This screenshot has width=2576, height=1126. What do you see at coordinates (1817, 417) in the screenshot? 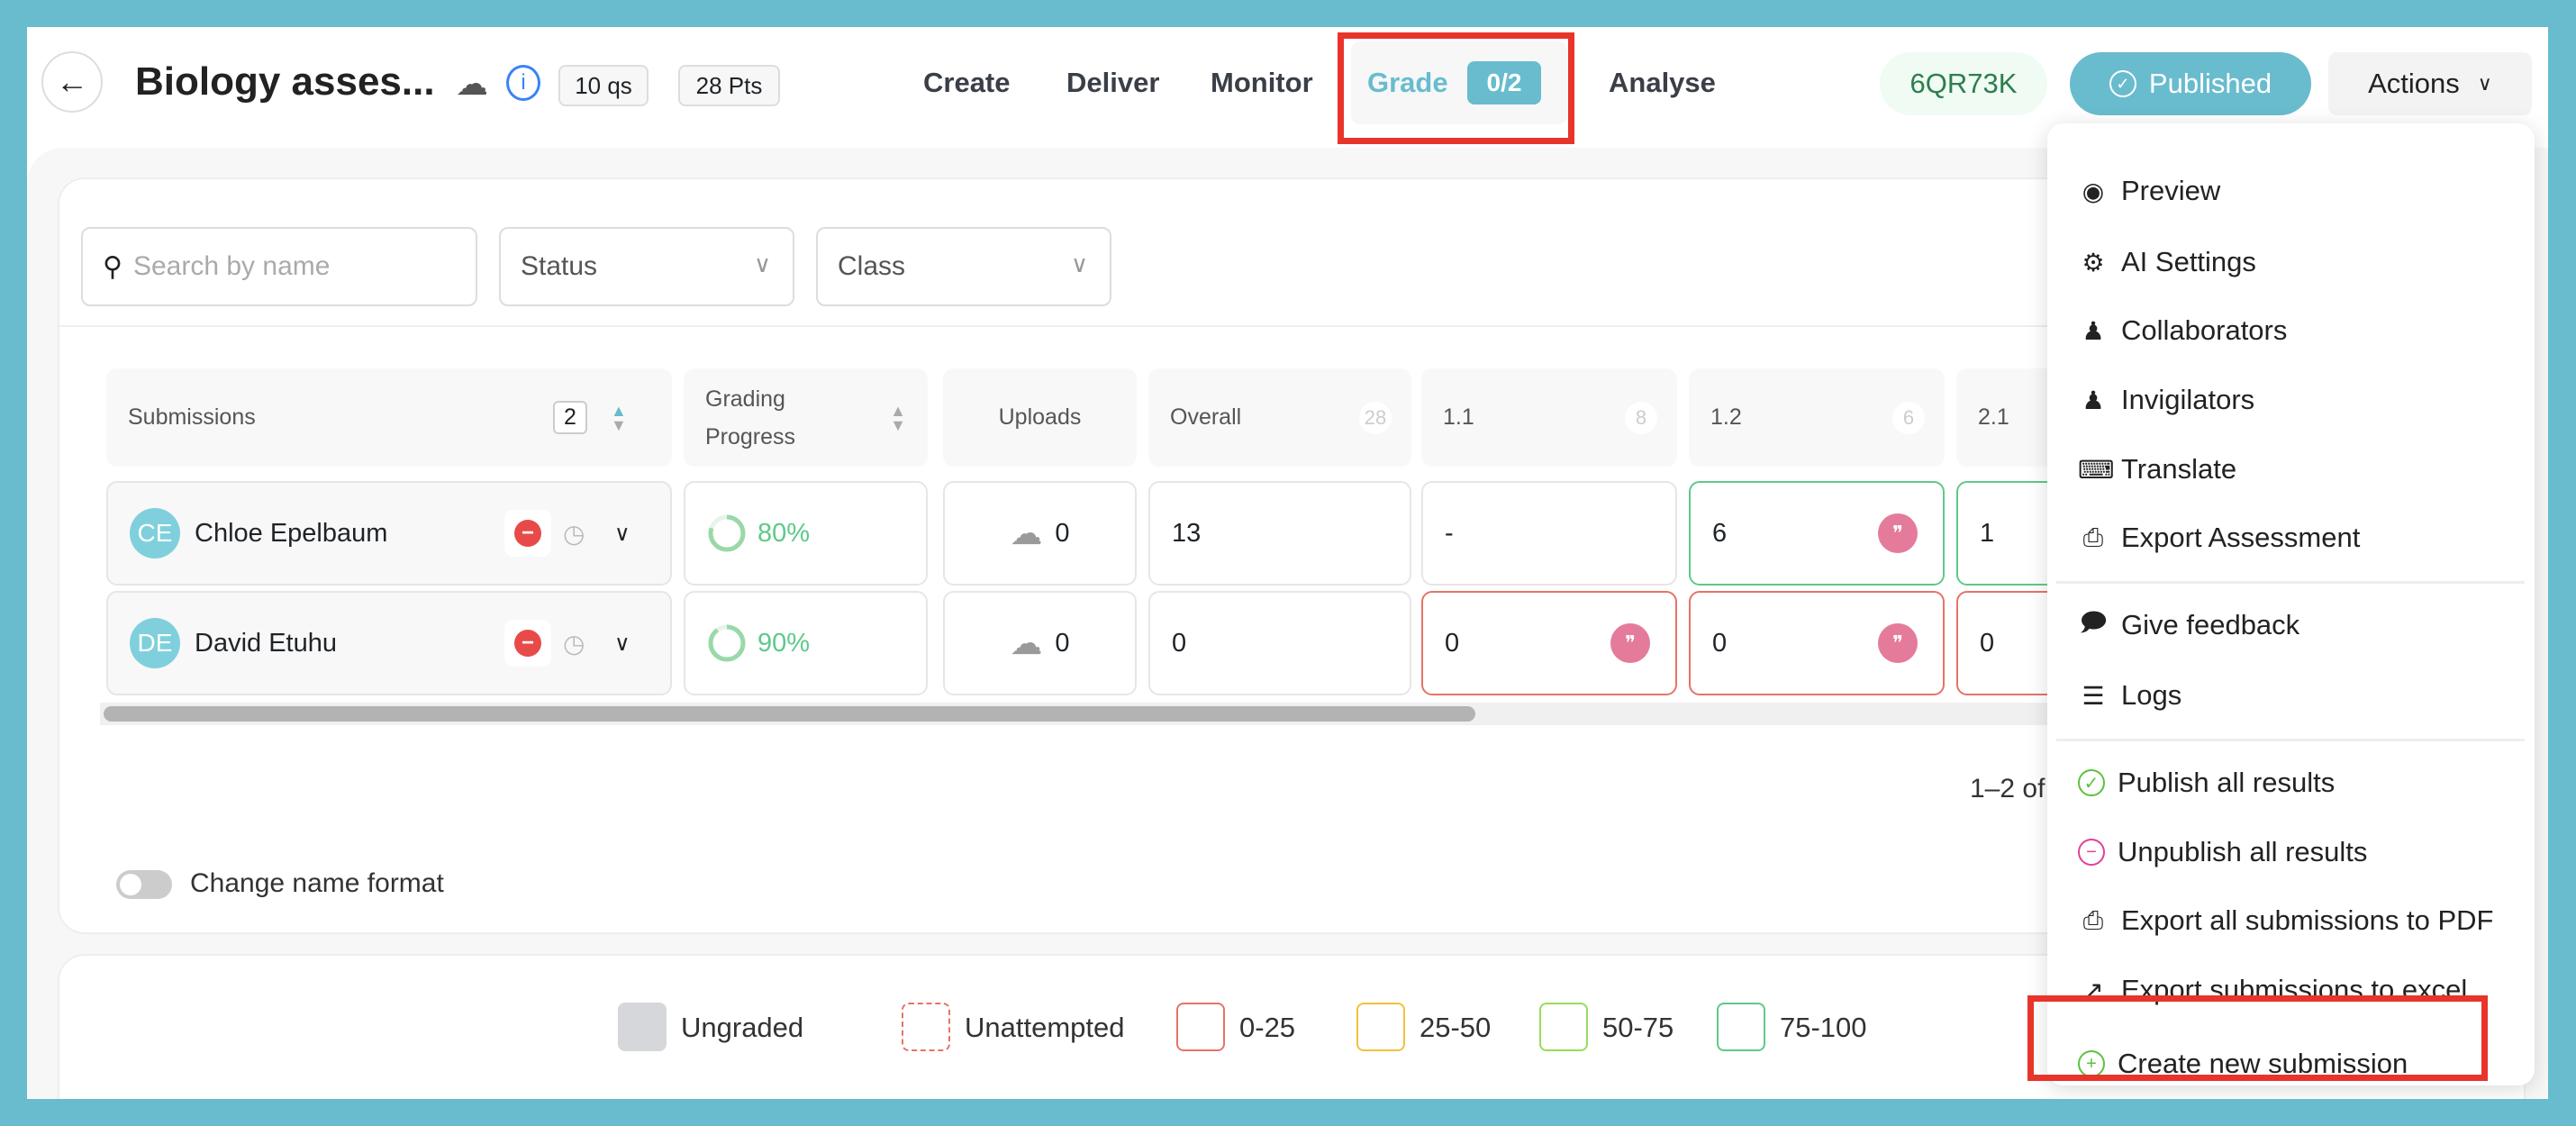
I see `header-q1-2: 1.2 6` at bounding box center [1817, 417].